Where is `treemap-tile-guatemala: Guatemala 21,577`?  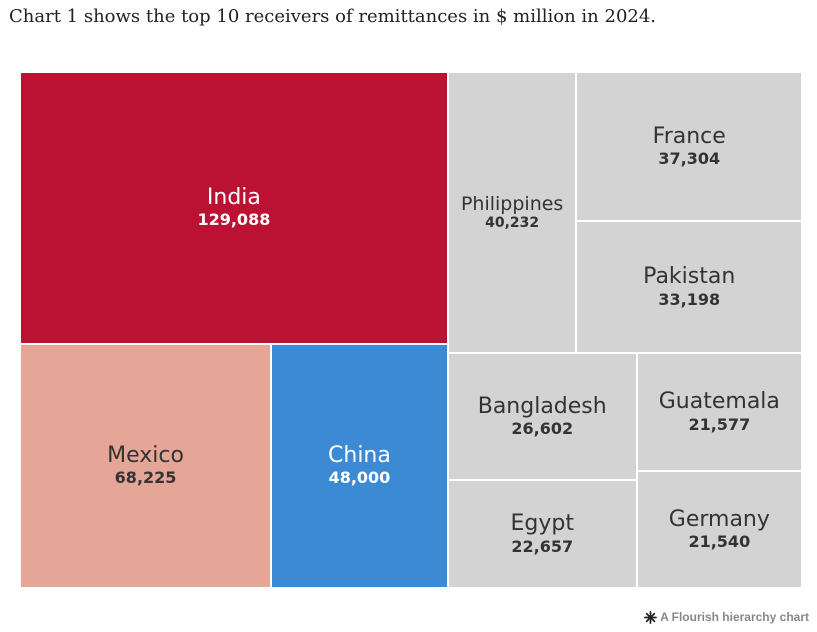
treemap-tile-guatemala: Guatemala 21,577 is located at coordinates (719, 412).